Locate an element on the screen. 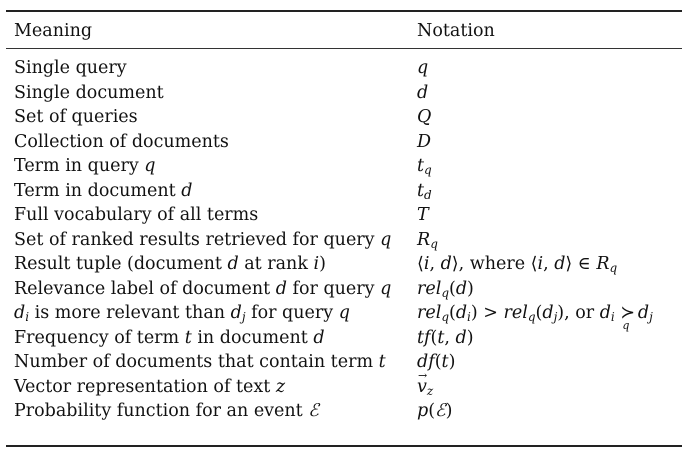  table-row: Single query q is located at coordinates (344, 70).